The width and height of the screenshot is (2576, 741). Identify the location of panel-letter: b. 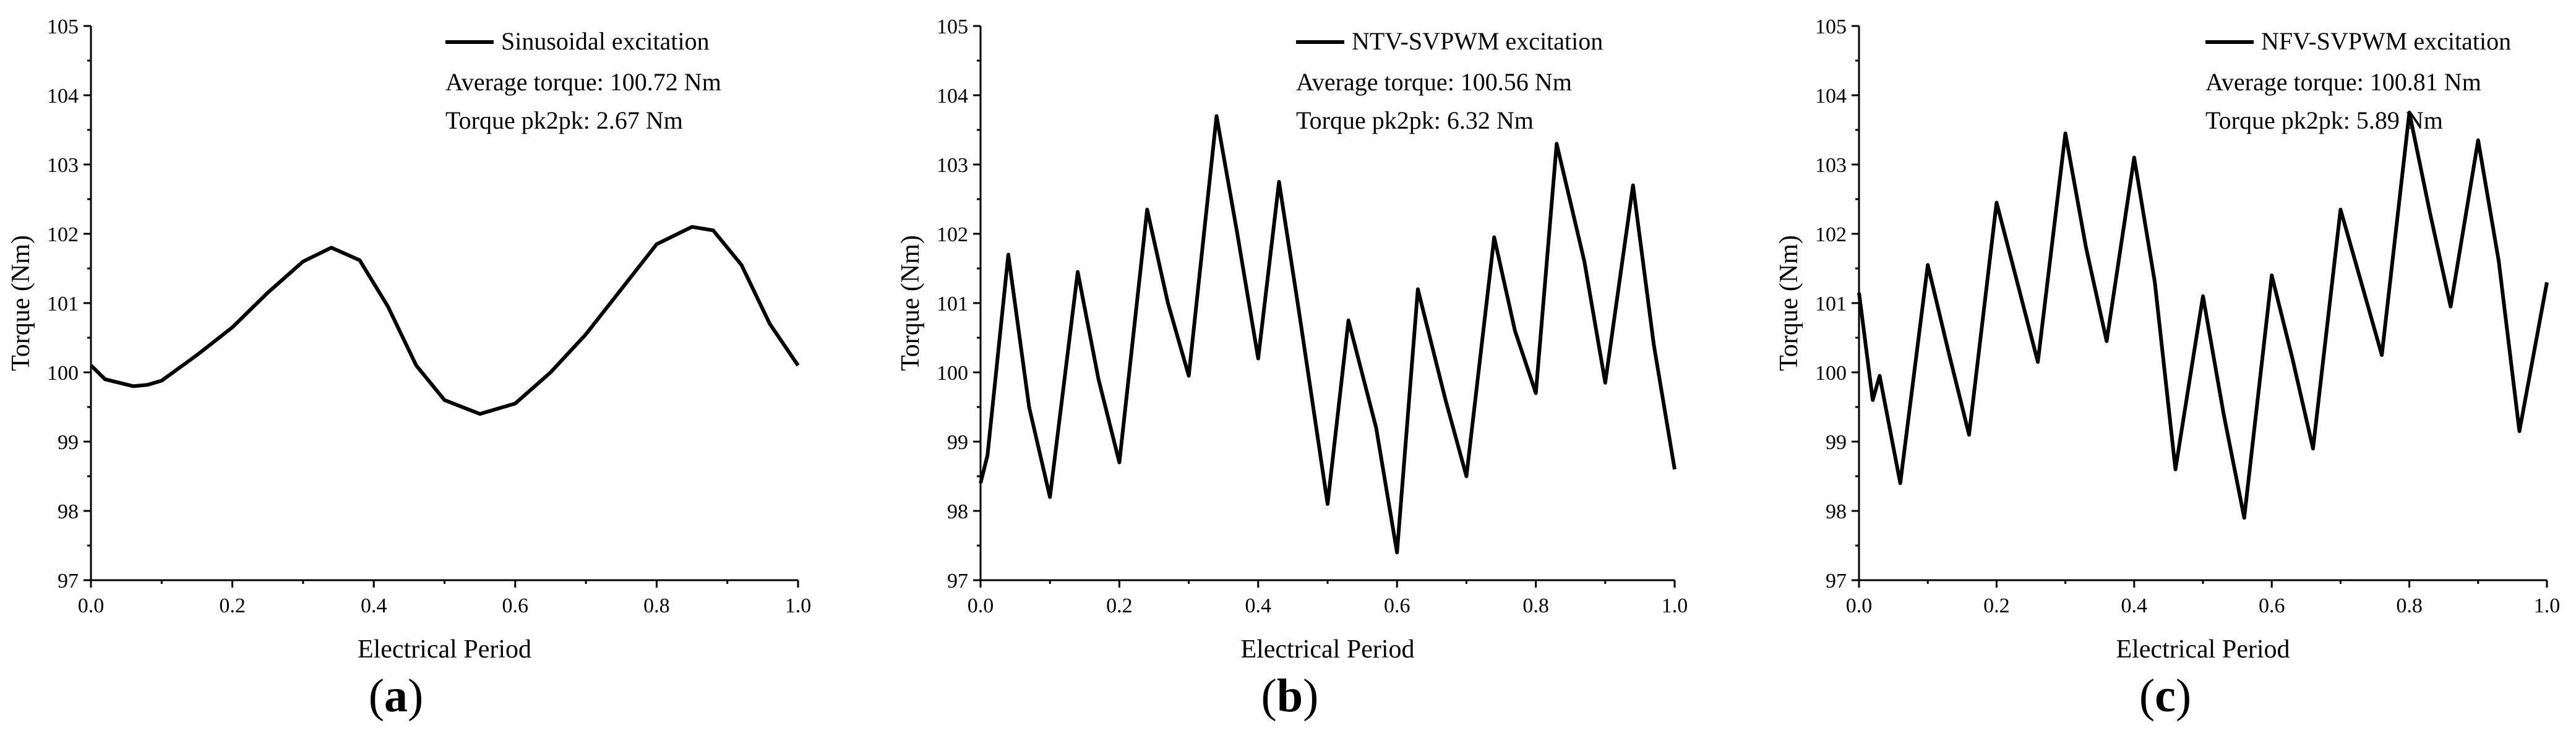
(1290, 696).